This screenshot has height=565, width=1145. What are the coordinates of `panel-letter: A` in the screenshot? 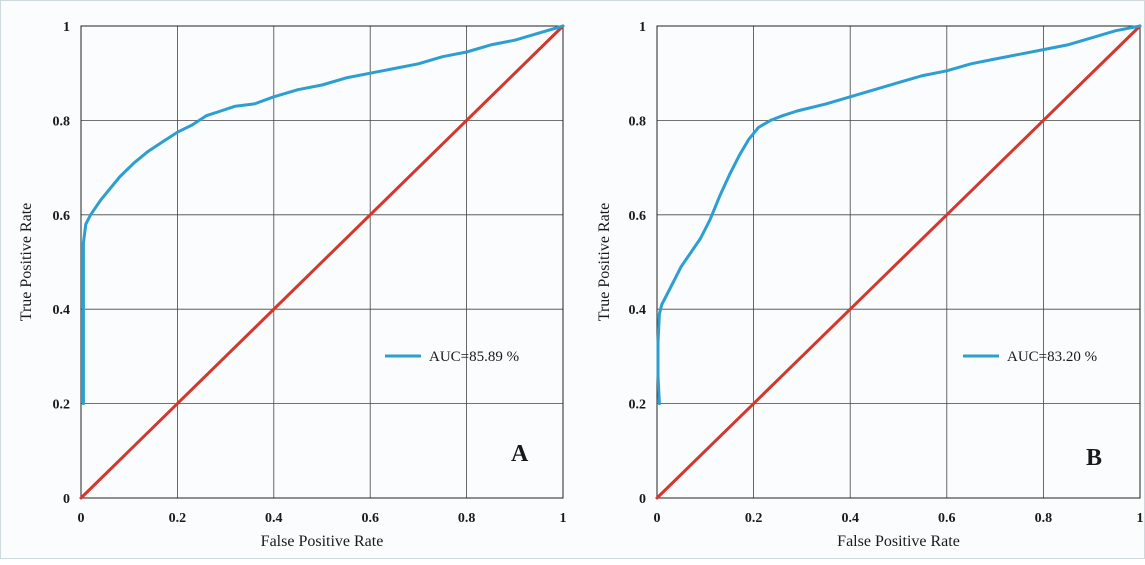 It's located at (520, 454).